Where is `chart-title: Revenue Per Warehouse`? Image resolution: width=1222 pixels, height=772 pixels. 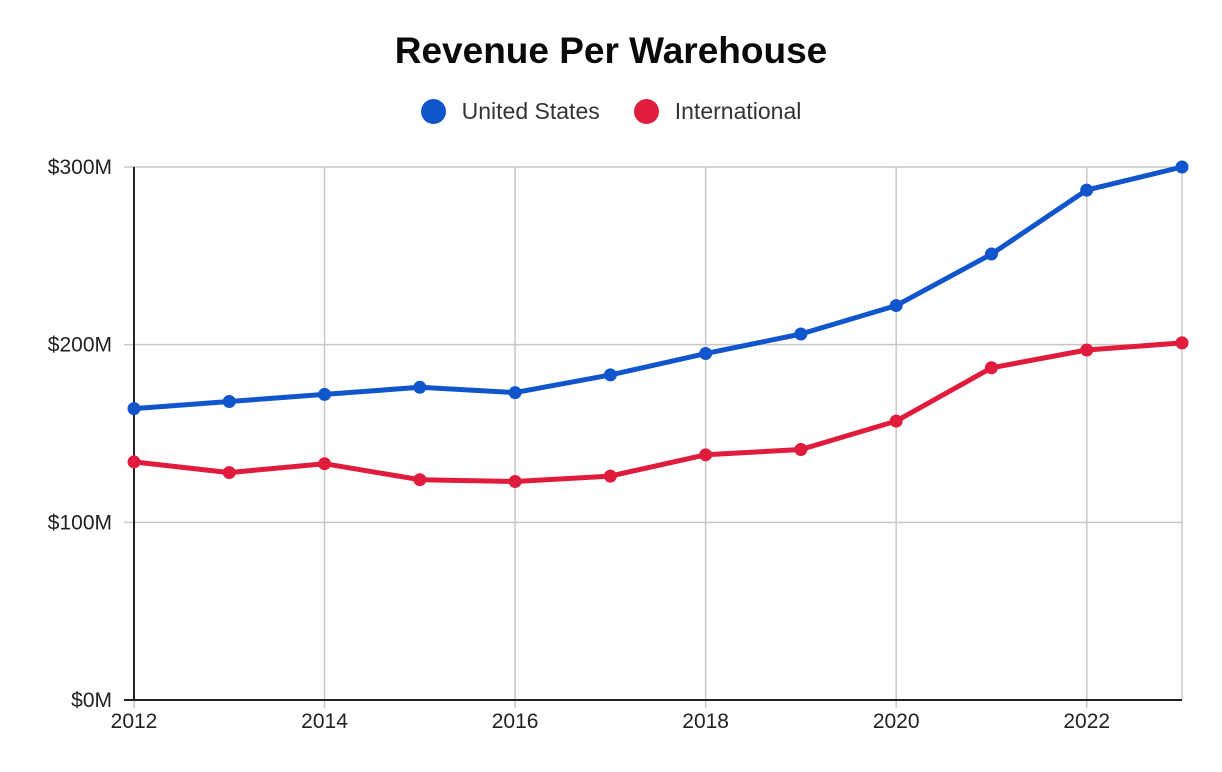 chart-title: Revenue Per Warehouse is located at coordinates (611, 50).